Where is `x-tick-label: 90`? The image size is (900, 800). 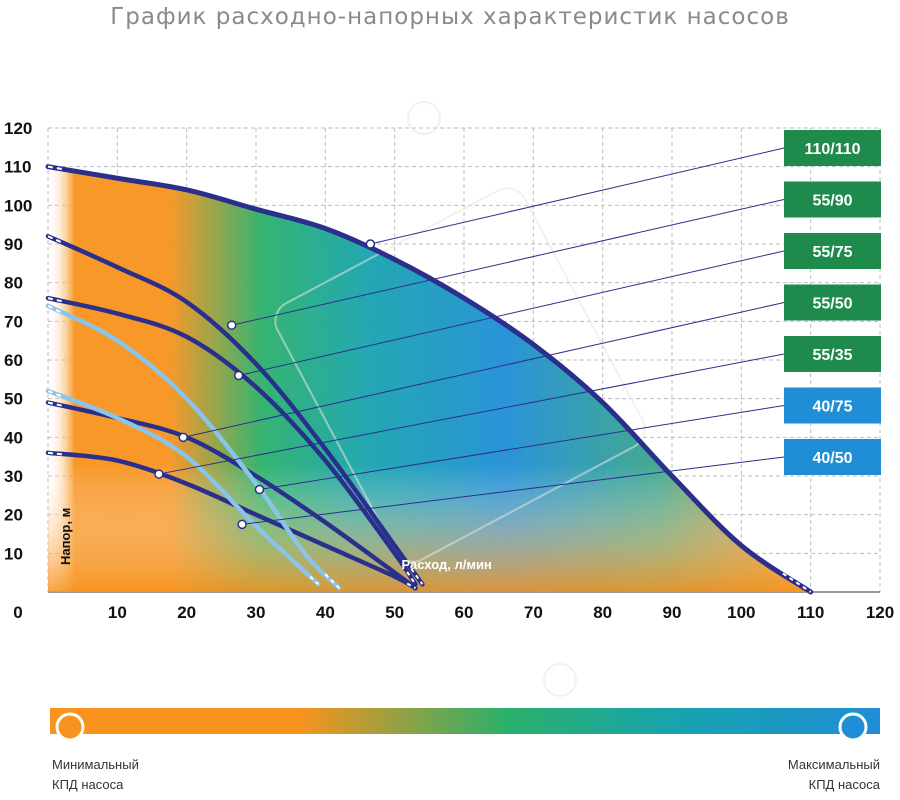 x-tick-label: 90 is located at coordinates (672, 612).